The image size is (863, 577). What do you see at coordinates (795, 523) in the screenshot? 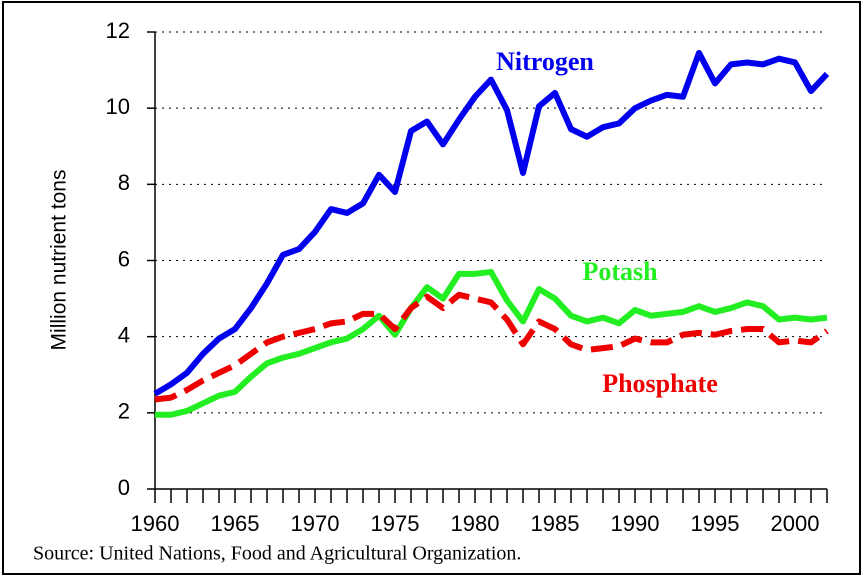
I see `x-tick-label: 2000` at bounding box center [795, 523].